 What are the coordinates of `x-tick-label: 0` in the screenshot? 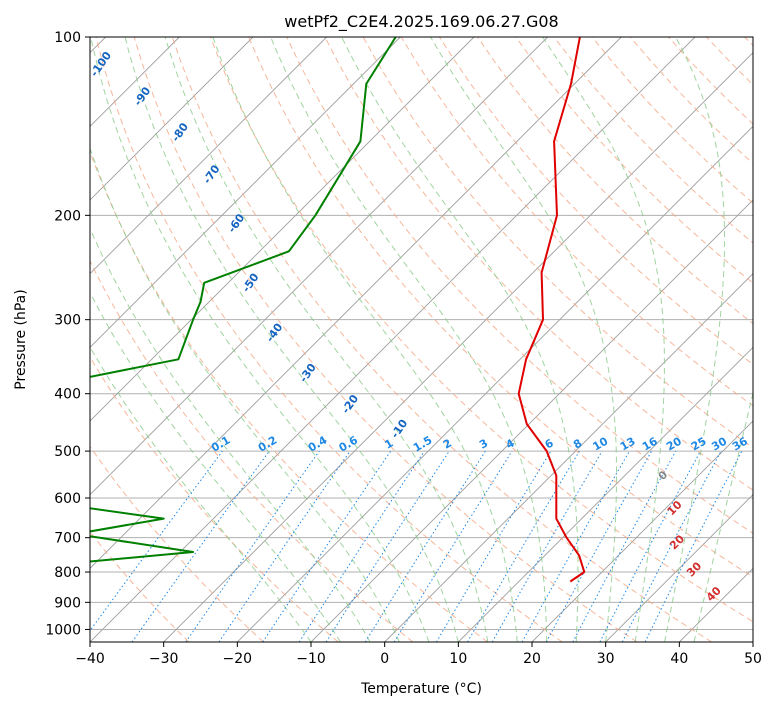 It's located at (384, 659).